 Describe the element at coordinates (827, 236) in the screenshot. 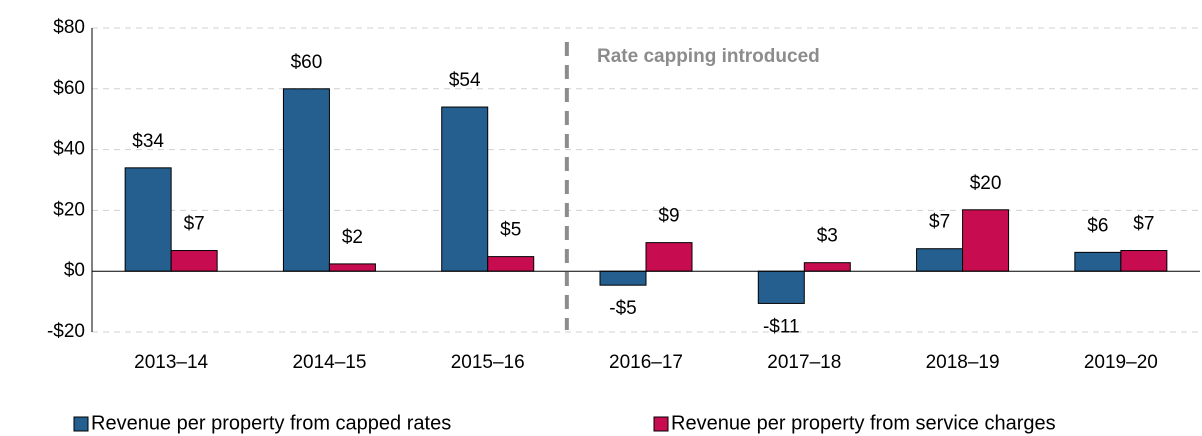

I see `value-label: $3` at that location.